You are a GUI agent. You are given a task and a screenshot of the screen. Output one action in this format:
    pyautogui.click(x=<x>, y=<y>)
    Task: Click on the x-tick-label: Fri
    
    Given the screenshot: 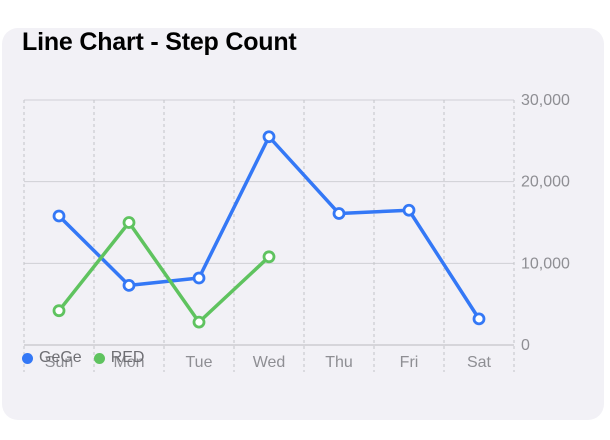 What is the action you would take?
    pyautogui.click(x=409, y=362)
    